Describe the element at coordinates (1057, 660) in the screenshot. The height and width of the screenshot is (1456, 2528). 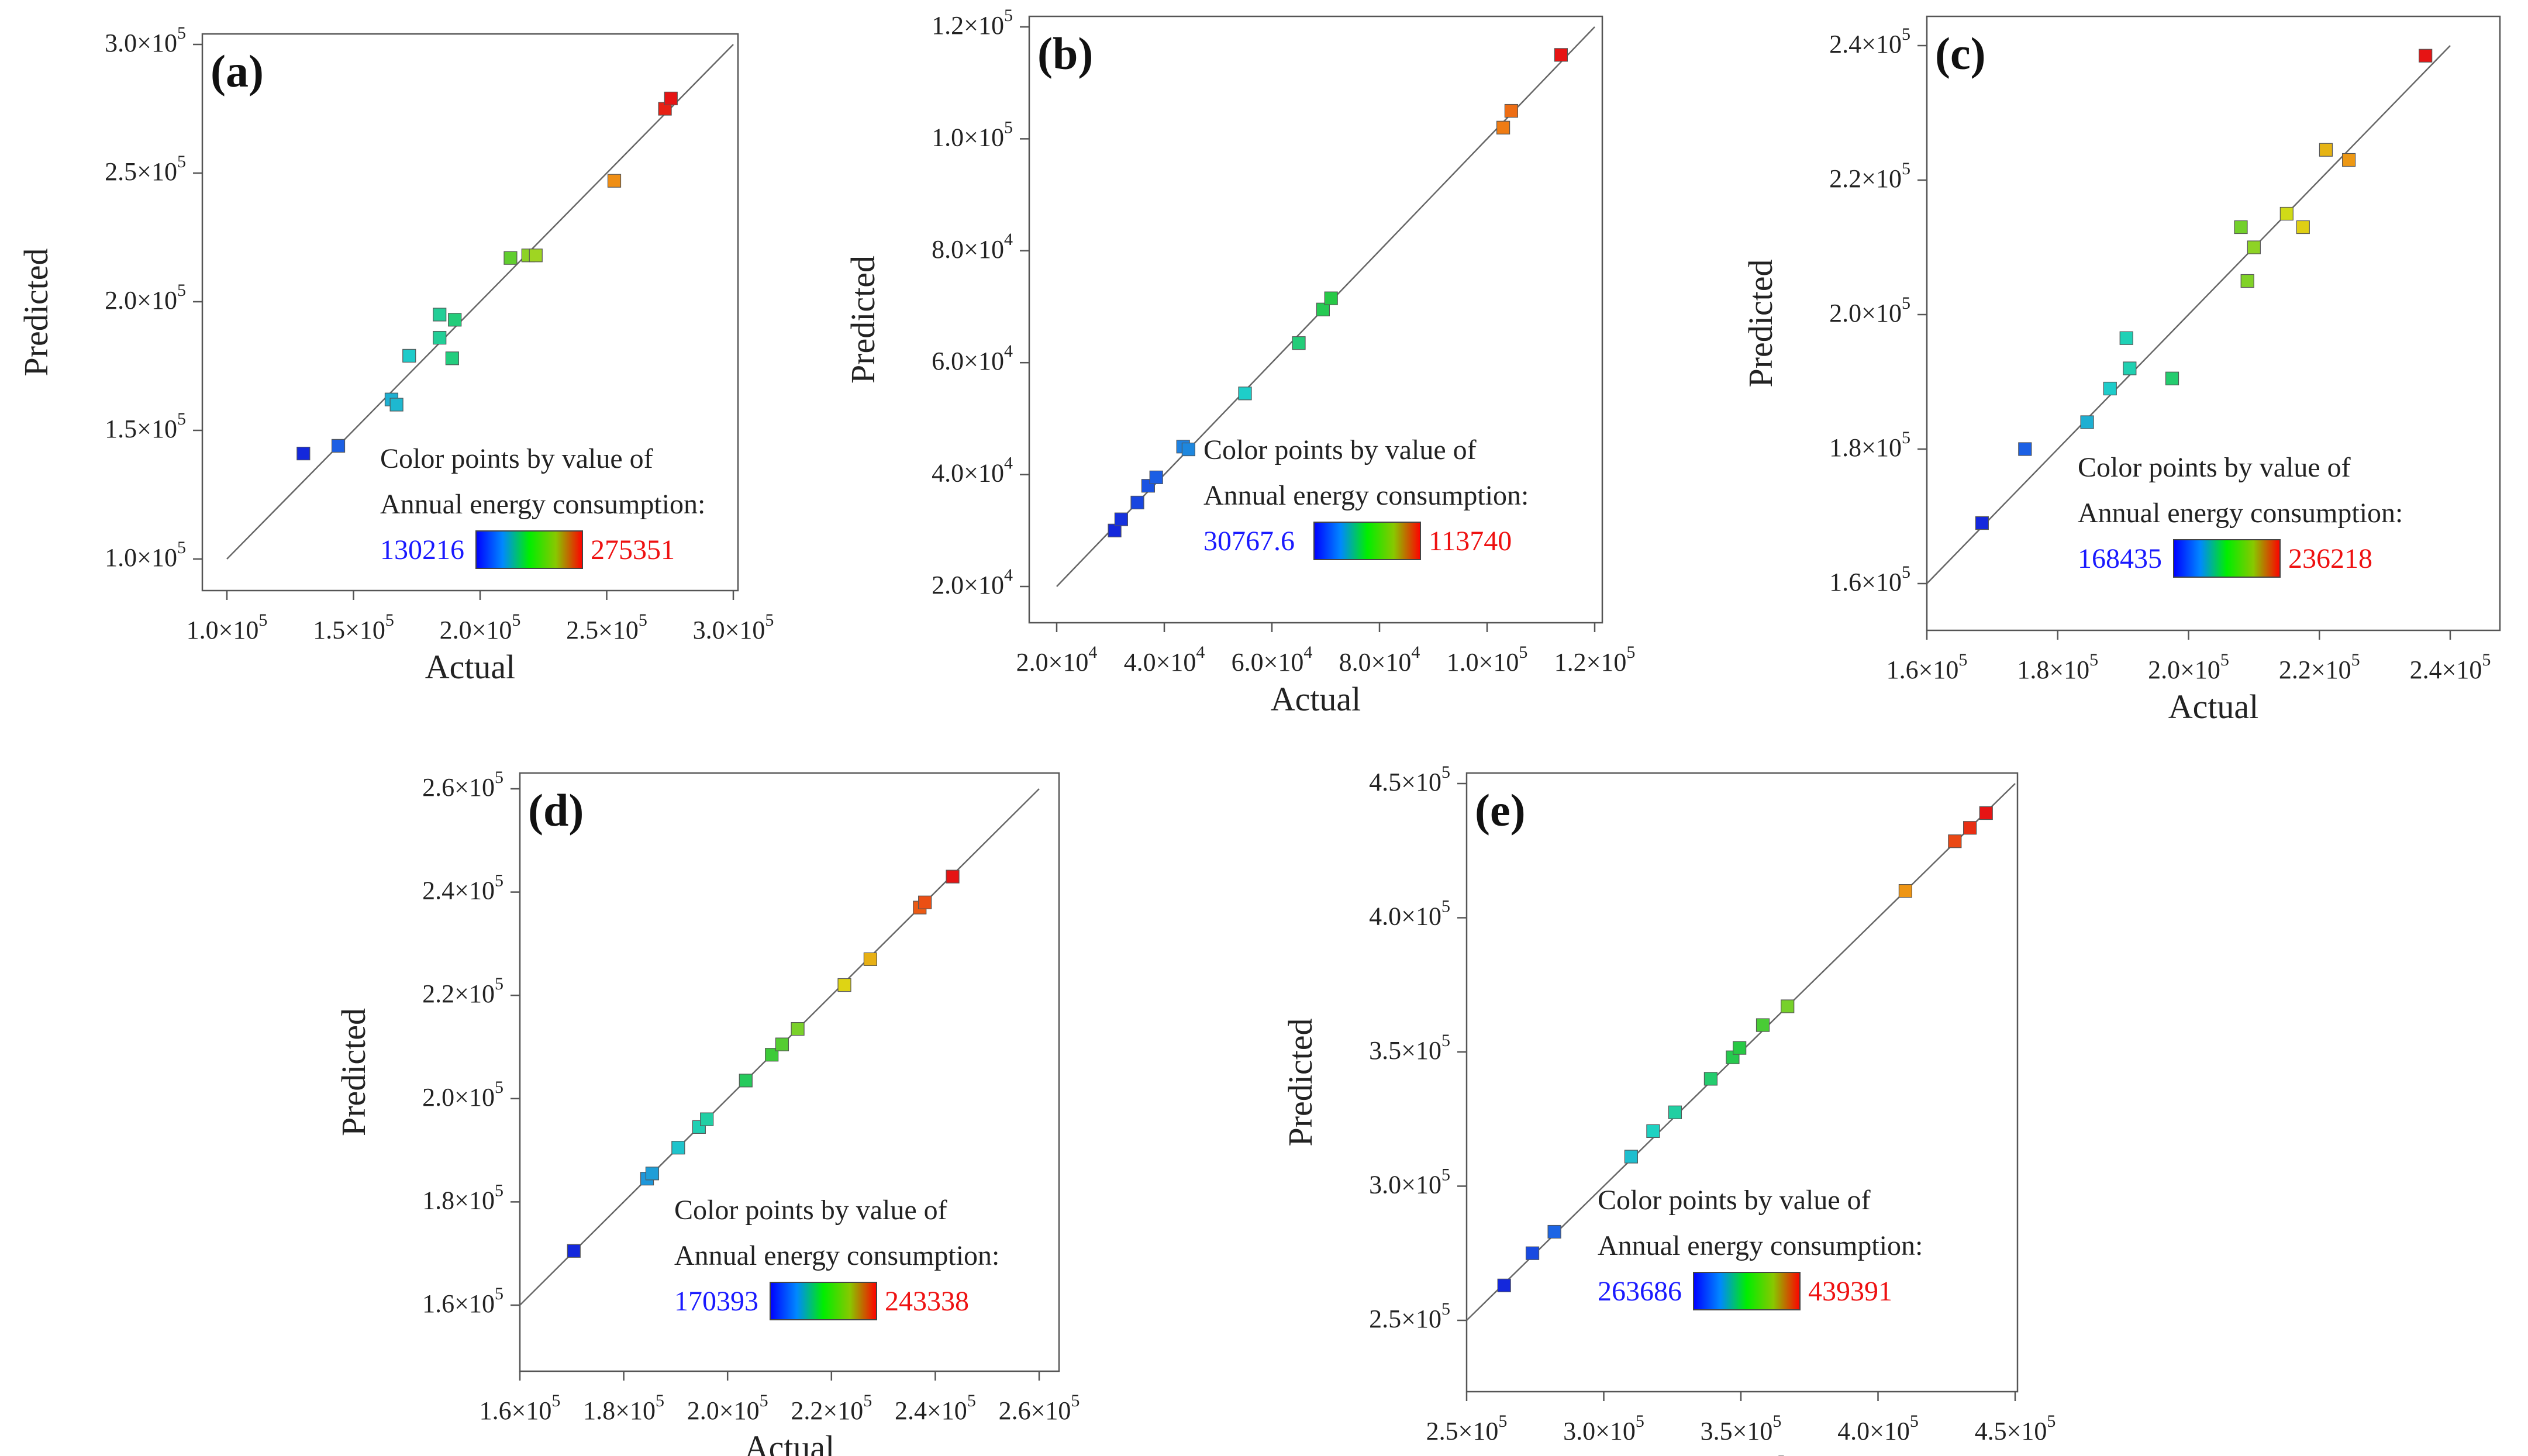
I see `x-tick-label: 2.0×10⁴` at that location.